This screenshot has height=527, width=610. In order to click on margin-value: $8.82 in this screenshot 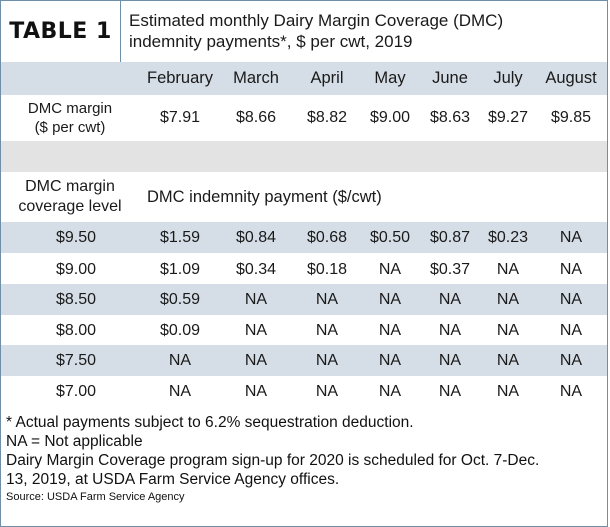, I will do `click(327, 117)`.